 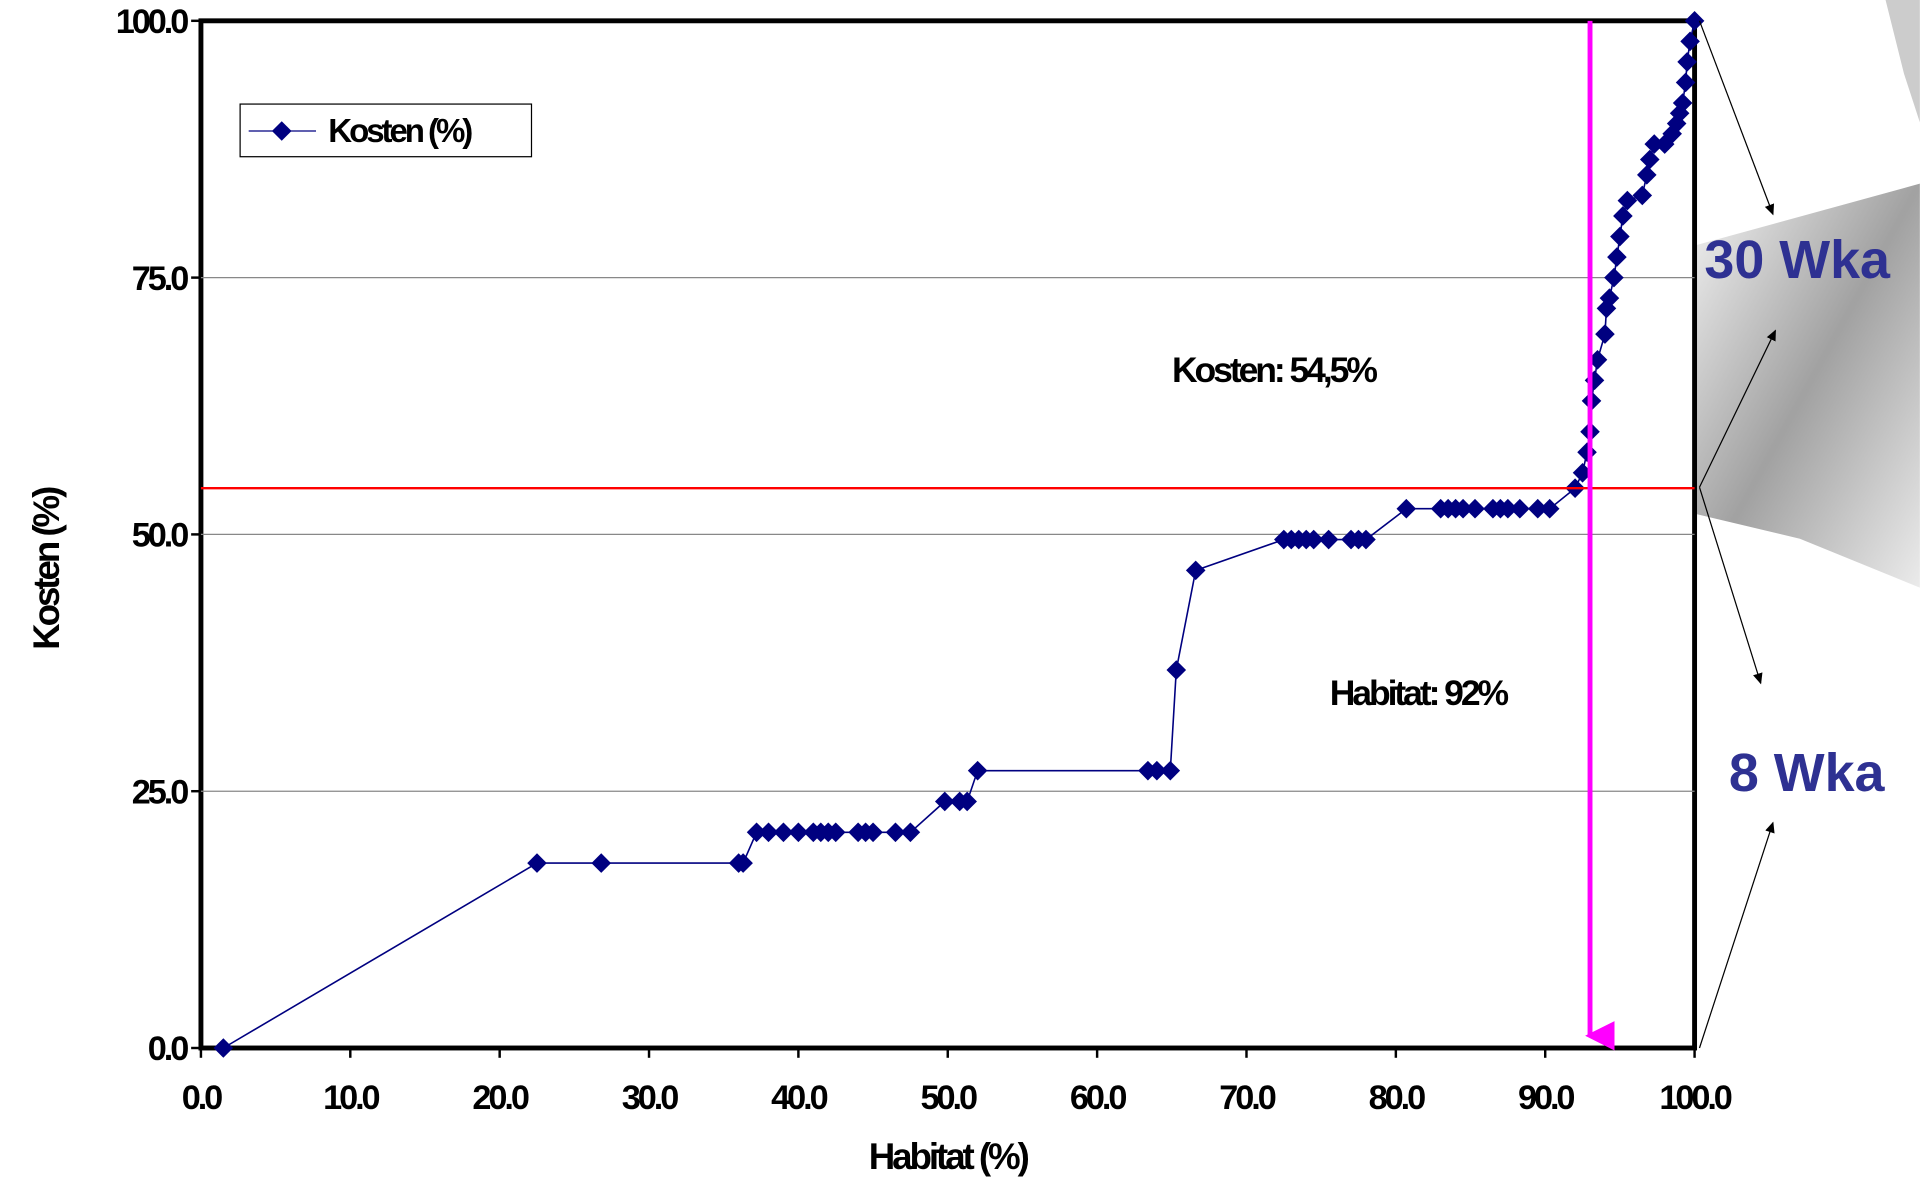 What do you see at coordinates (1419, 693) in the screenshot?
I see `annotation: Habitat: 92%` at bounding box center [1419, 693].